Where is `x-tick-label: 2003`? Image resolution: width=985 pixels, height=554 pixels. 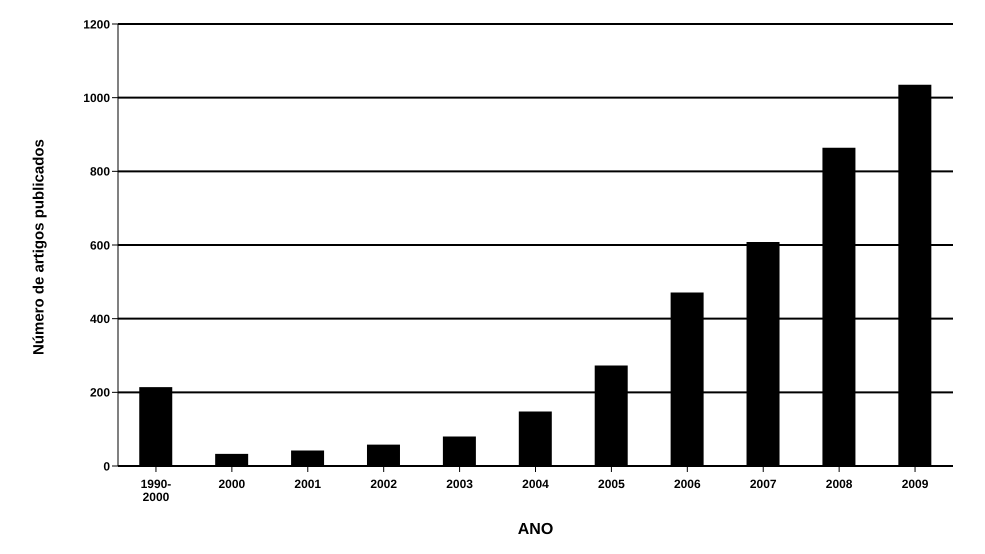
x-tick-label: 2003 is located at coordinates (460, 484).